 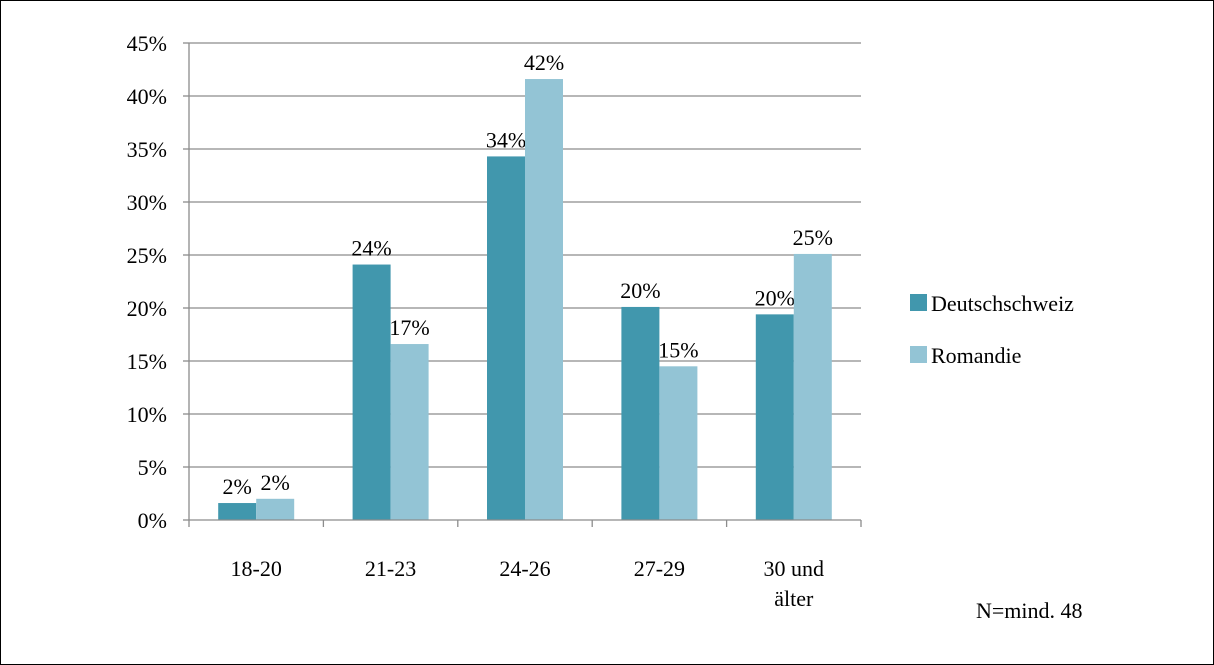 What do you see at coordinates (678, 349) in the screenshot?
I see `data-label: 15%` at bounding box center [678, 349].